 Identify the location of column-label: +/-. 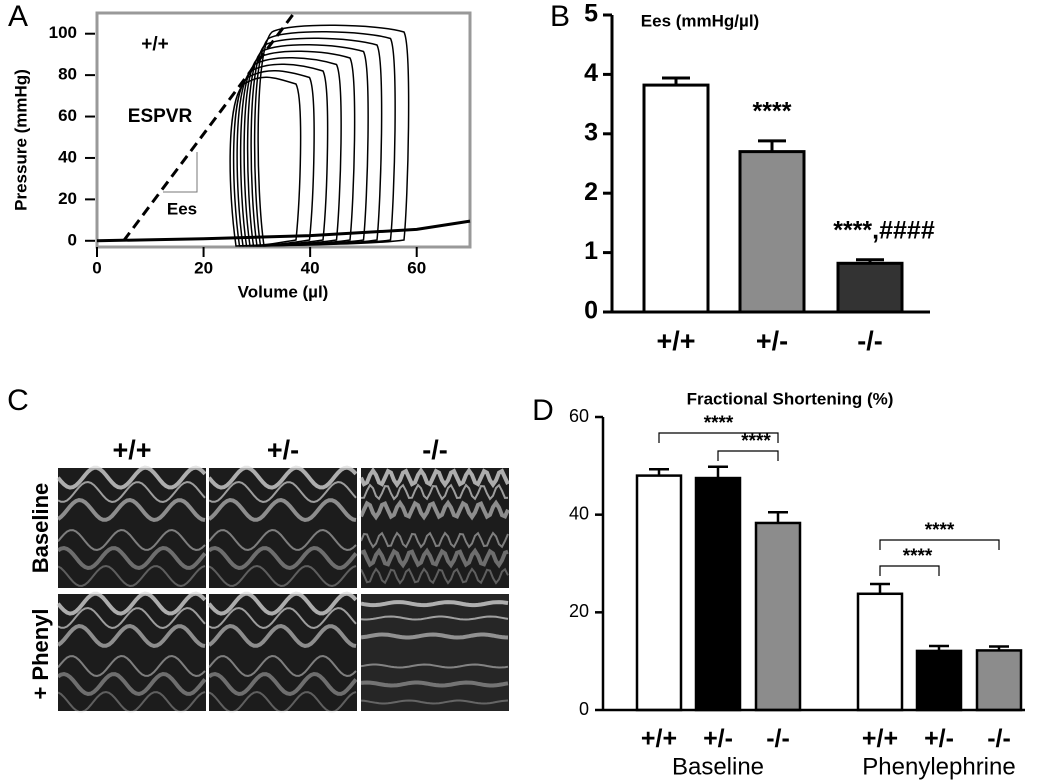
(283, 450).